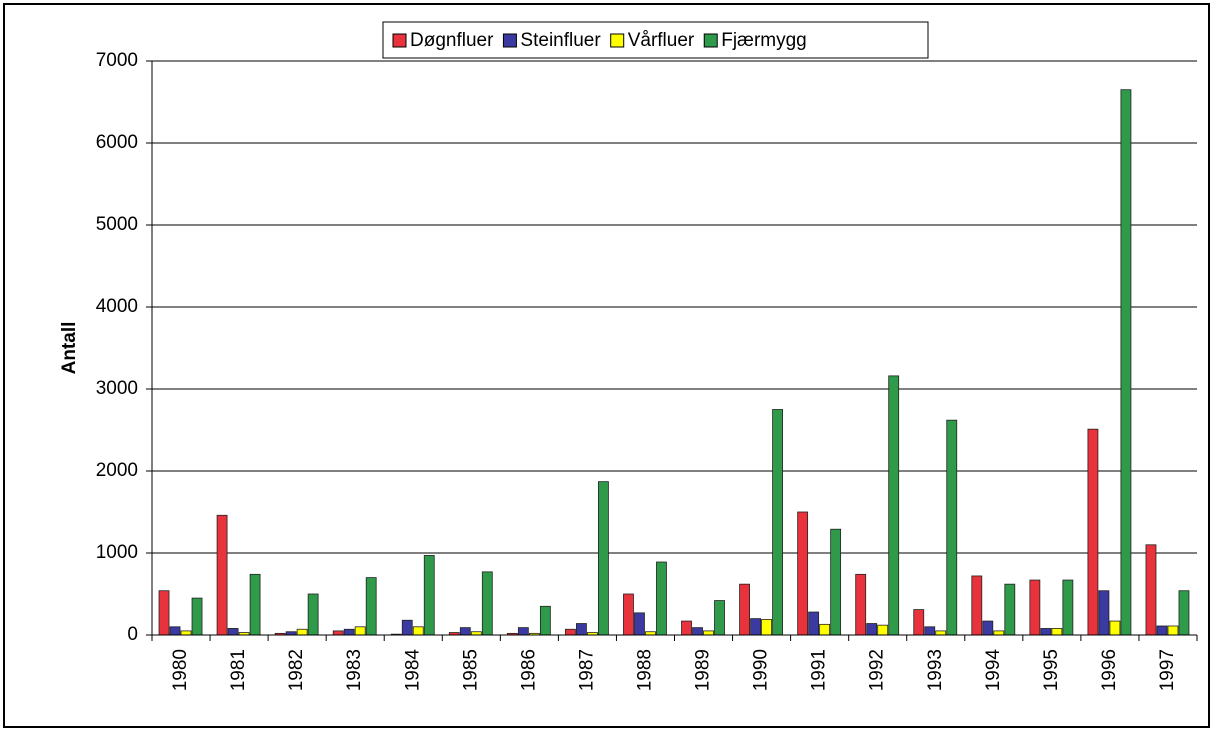 The image size is (1214, 732). What do you see at coordinates (132, 634) in the screenshot?
I see `y-tick-label: 0` at bounding box center [132, 634].